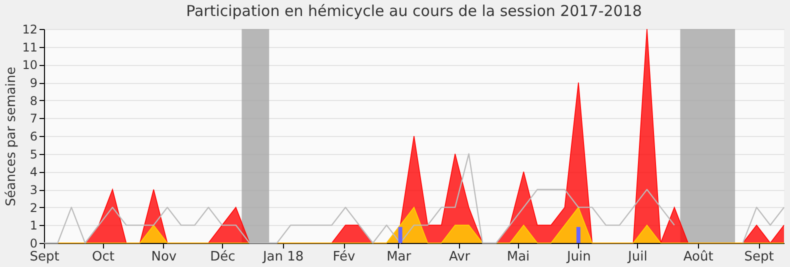  I want to click on y-tick-label: 0, so click(34, 243).